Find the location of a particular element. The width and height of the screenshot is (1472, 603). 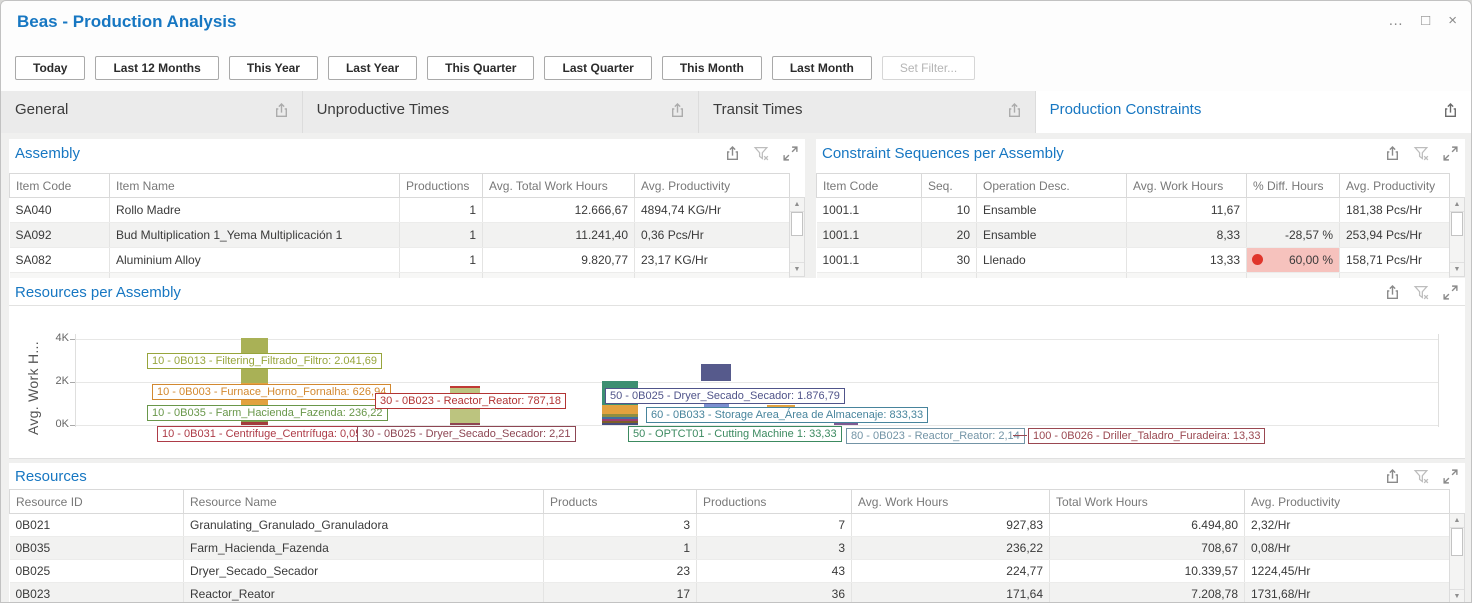

filter-button-this-year: This Year is located at coordinates (273, 68).